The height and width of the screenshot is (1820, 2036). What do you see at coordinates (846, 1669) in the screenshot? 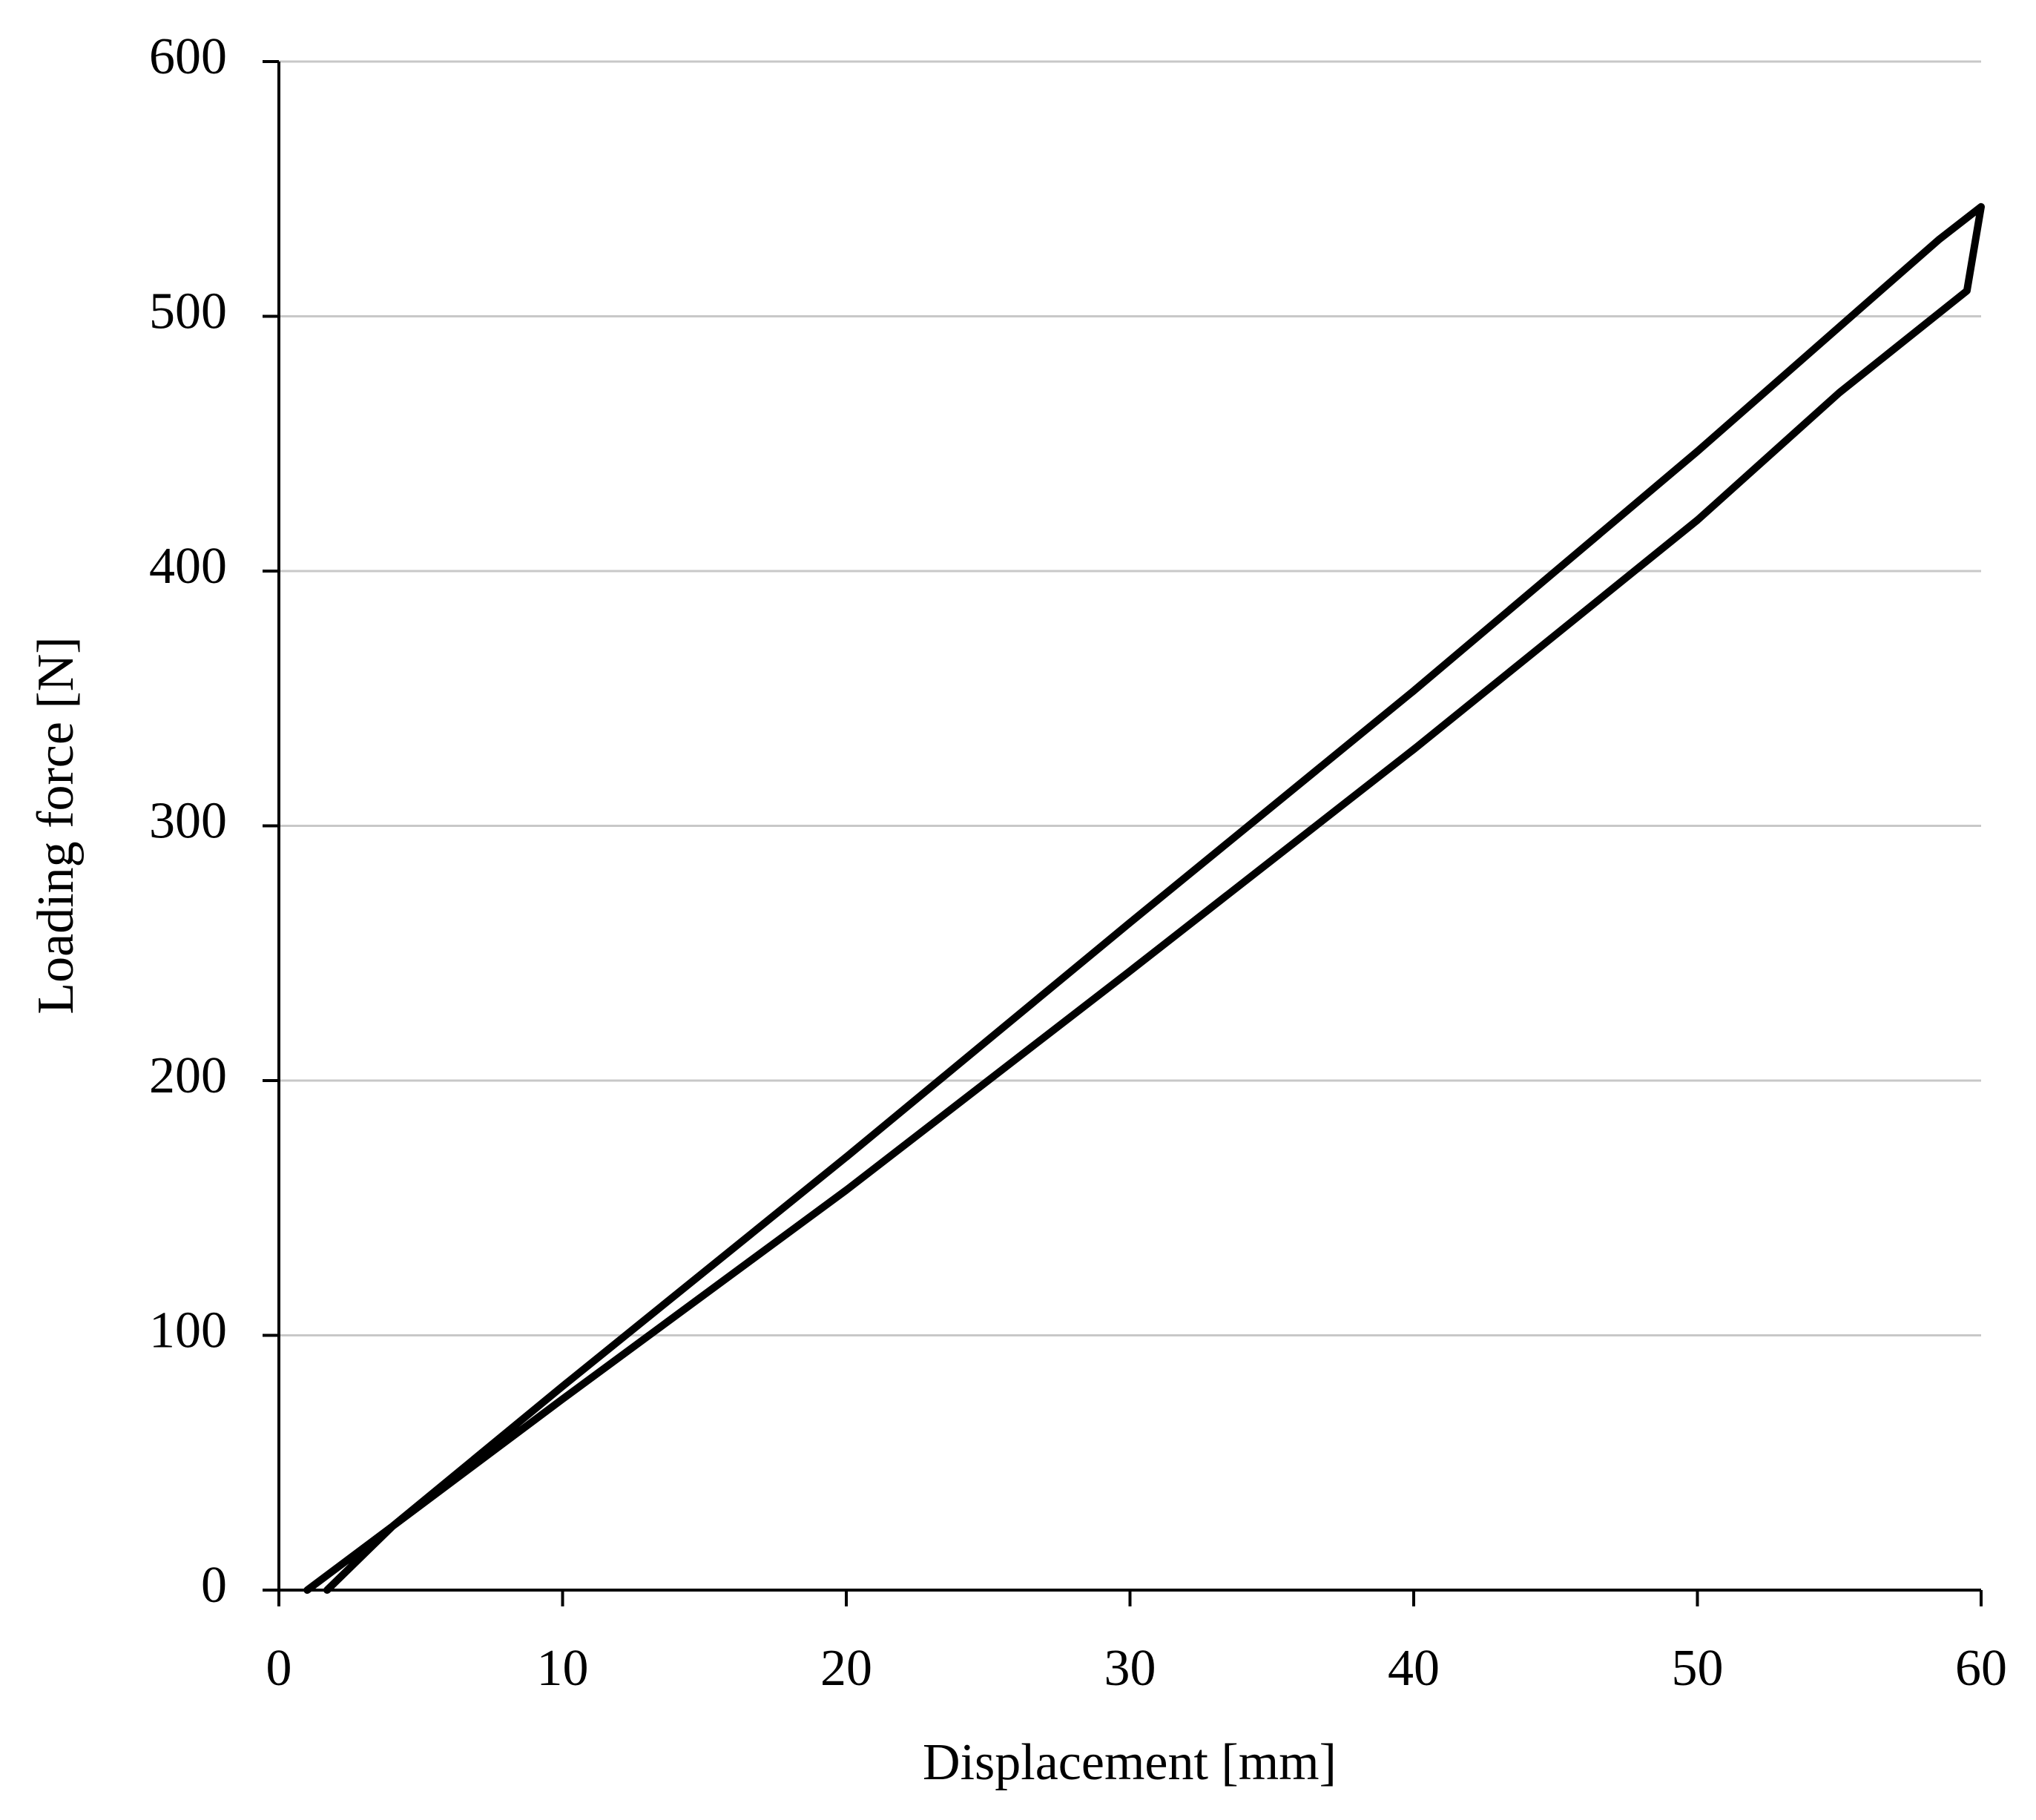
I see `x-tick-label: 20` at bounding box center [846, 1669].